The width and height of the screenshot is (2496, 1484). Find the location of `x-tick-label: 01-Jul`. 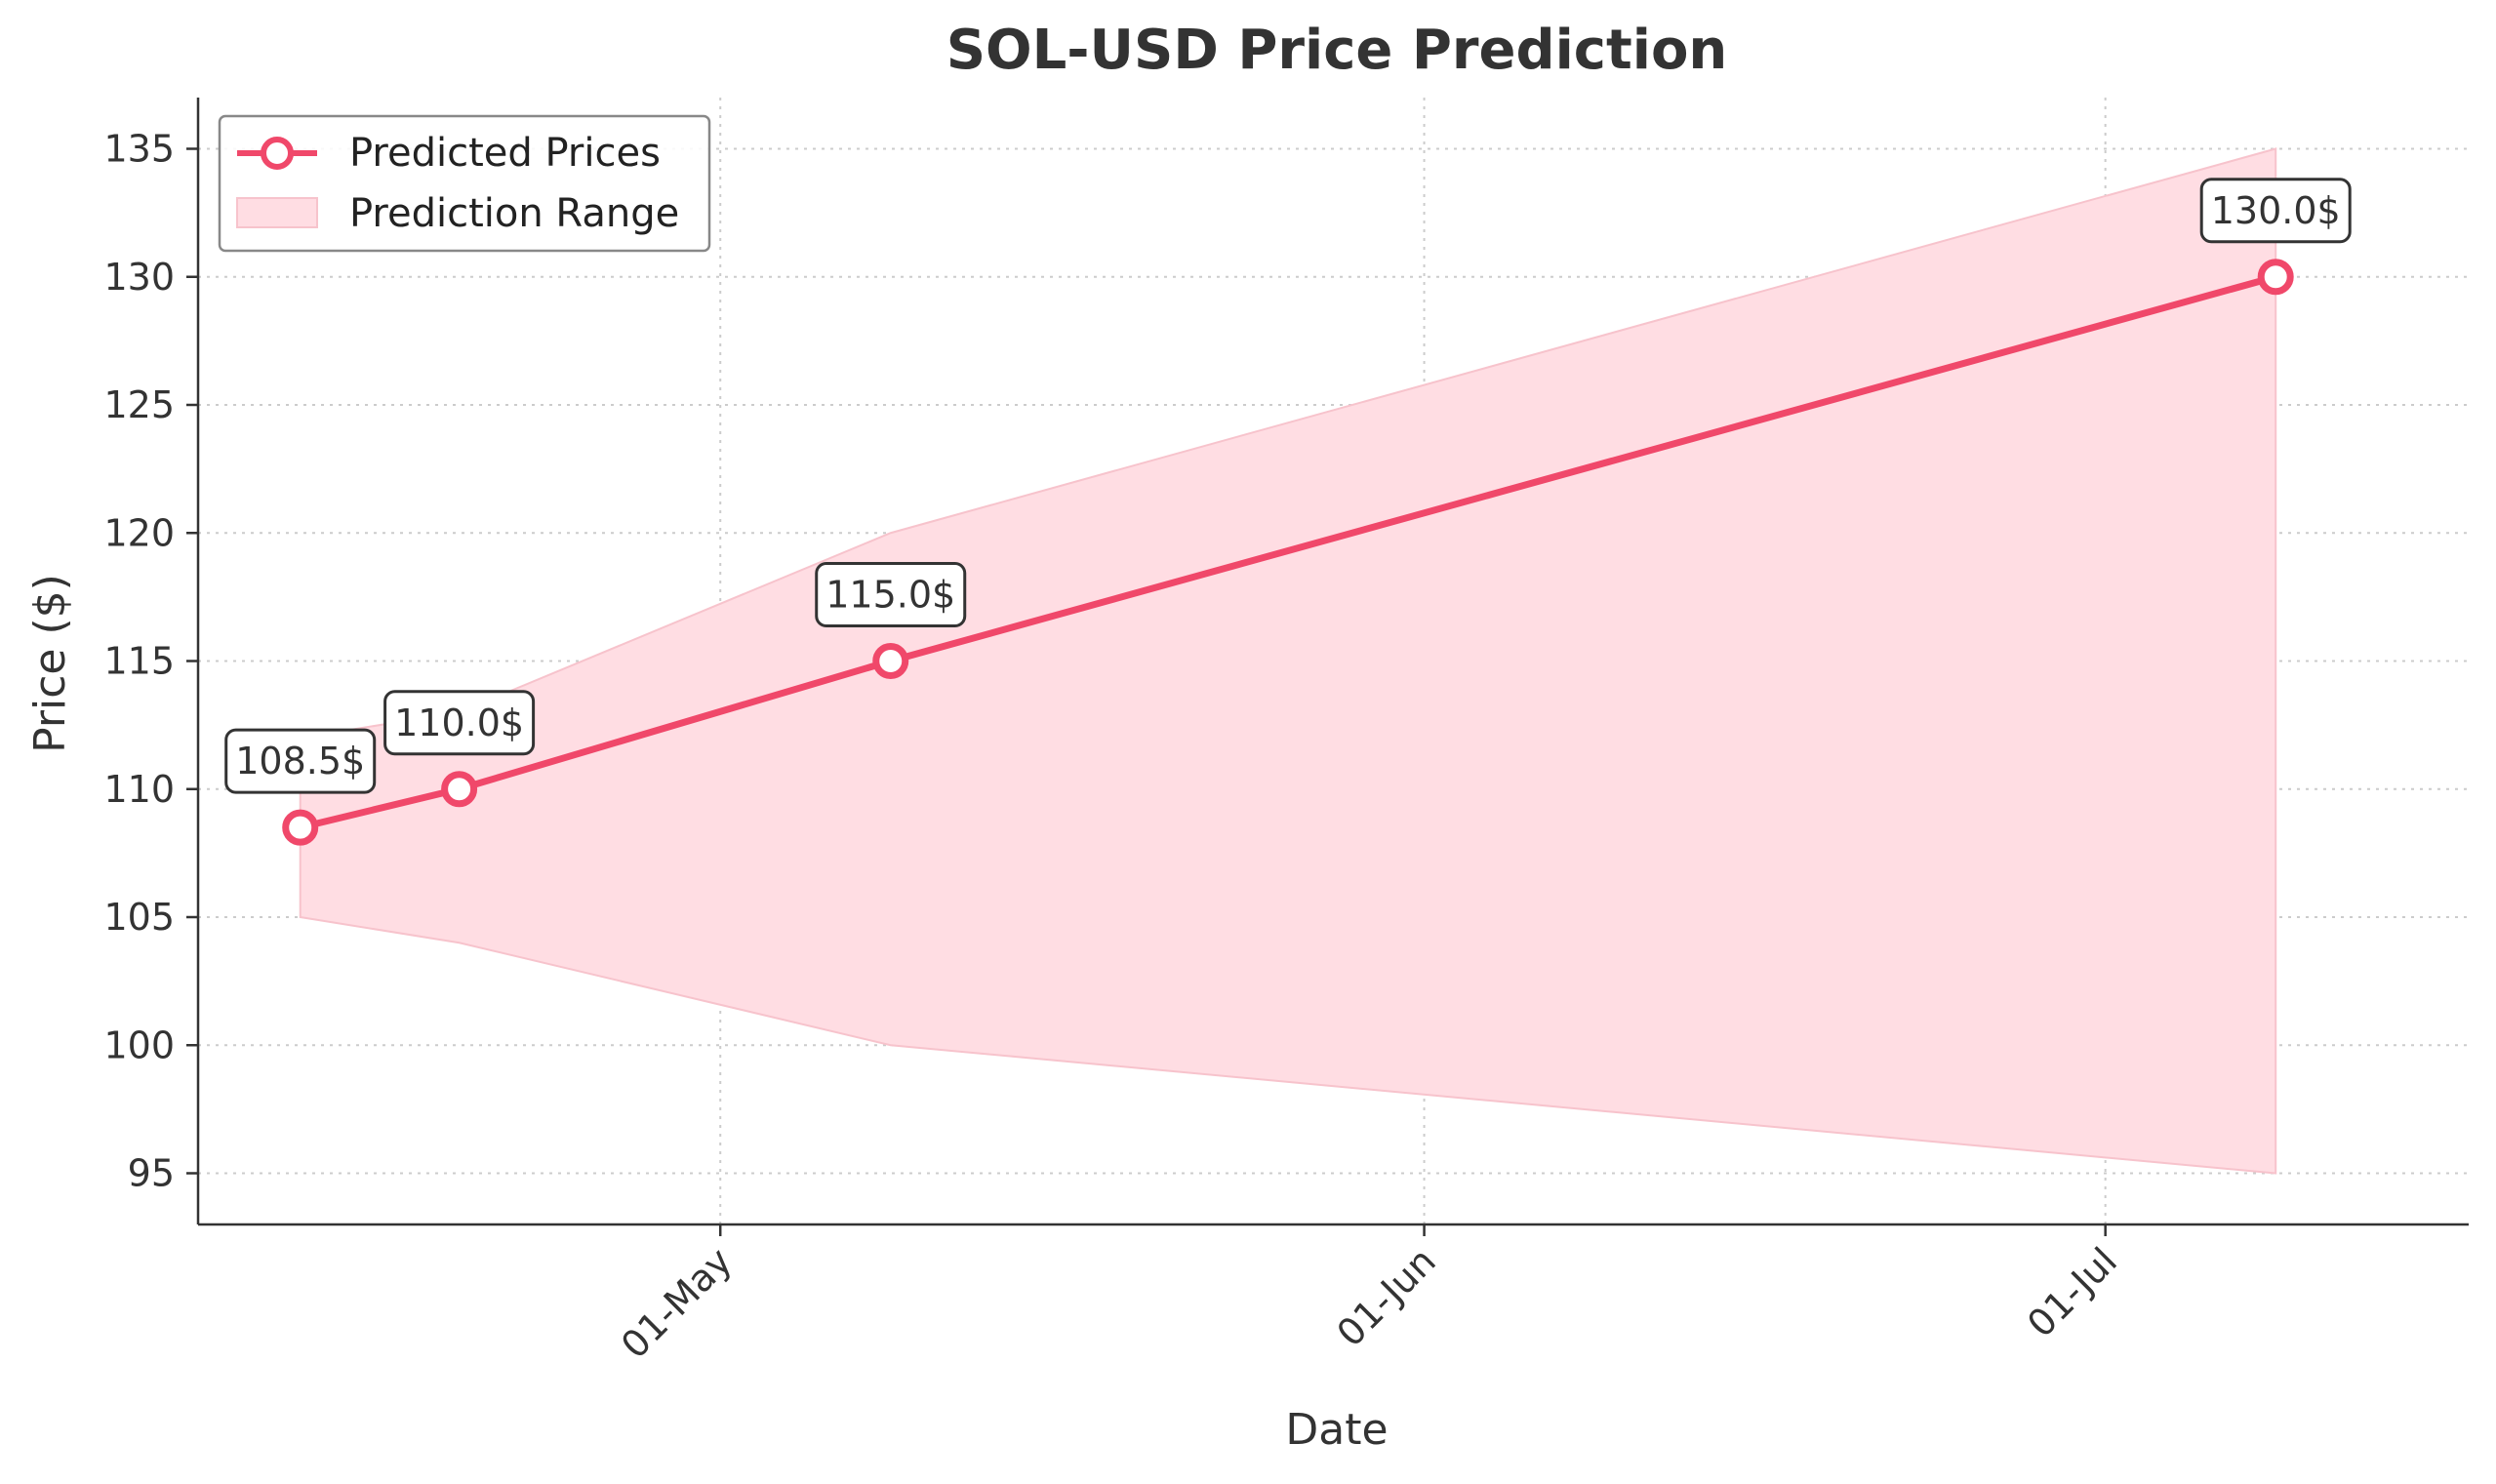

x-tick-label: 01-Jul is located at coordinates (2072, 1292).